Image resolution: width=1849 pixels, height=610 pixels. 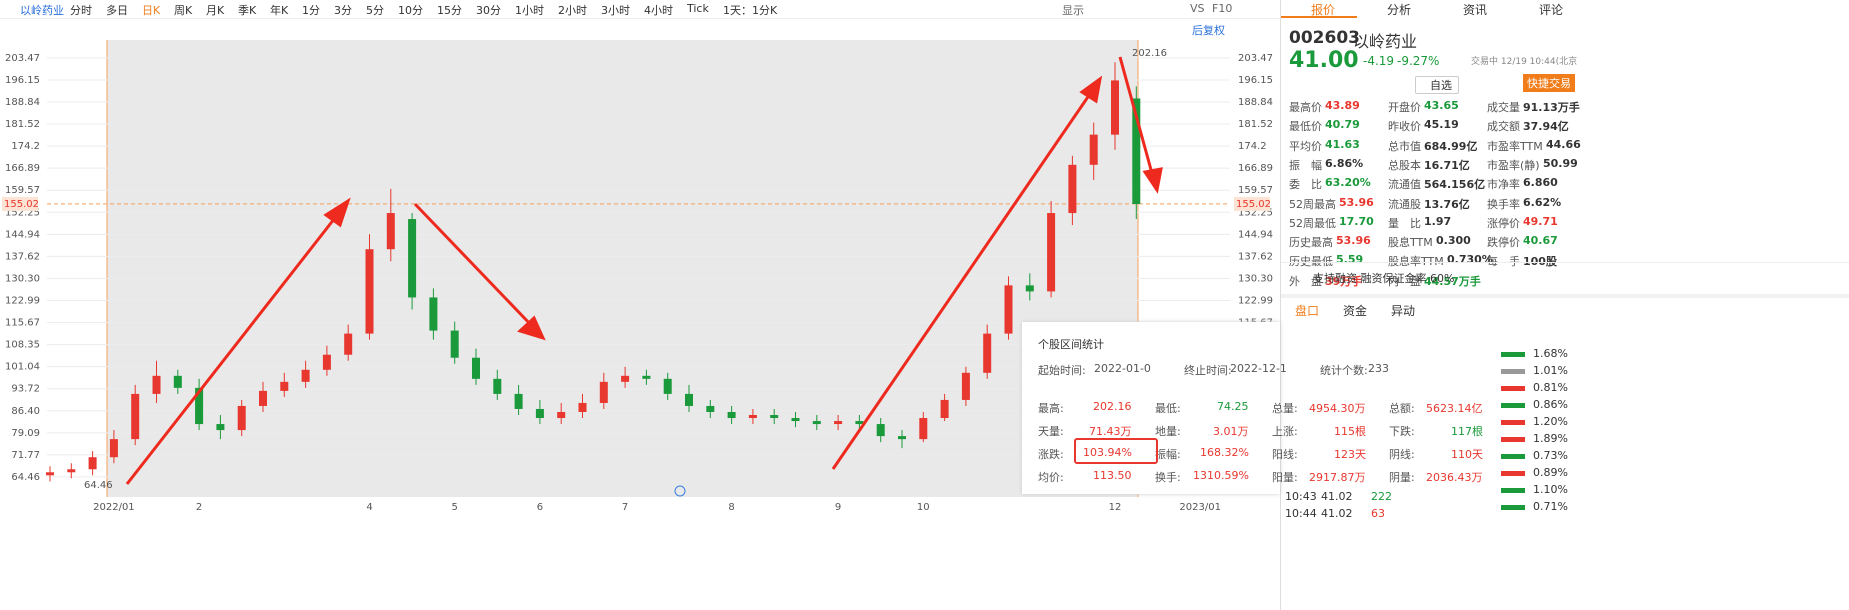 I want to click on period-tab: 3小时, so click(x=615, y=10).